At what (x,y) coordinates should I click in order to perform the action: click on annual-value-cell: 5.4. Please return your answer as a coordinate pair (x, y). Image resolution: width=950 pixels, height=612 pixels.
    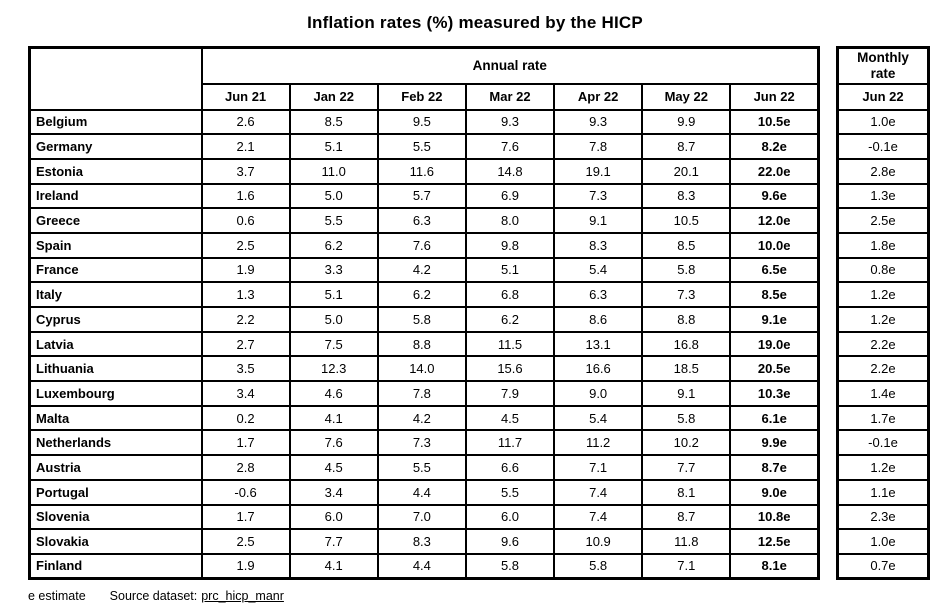
    Looking at the image, I should click on (598, 418).